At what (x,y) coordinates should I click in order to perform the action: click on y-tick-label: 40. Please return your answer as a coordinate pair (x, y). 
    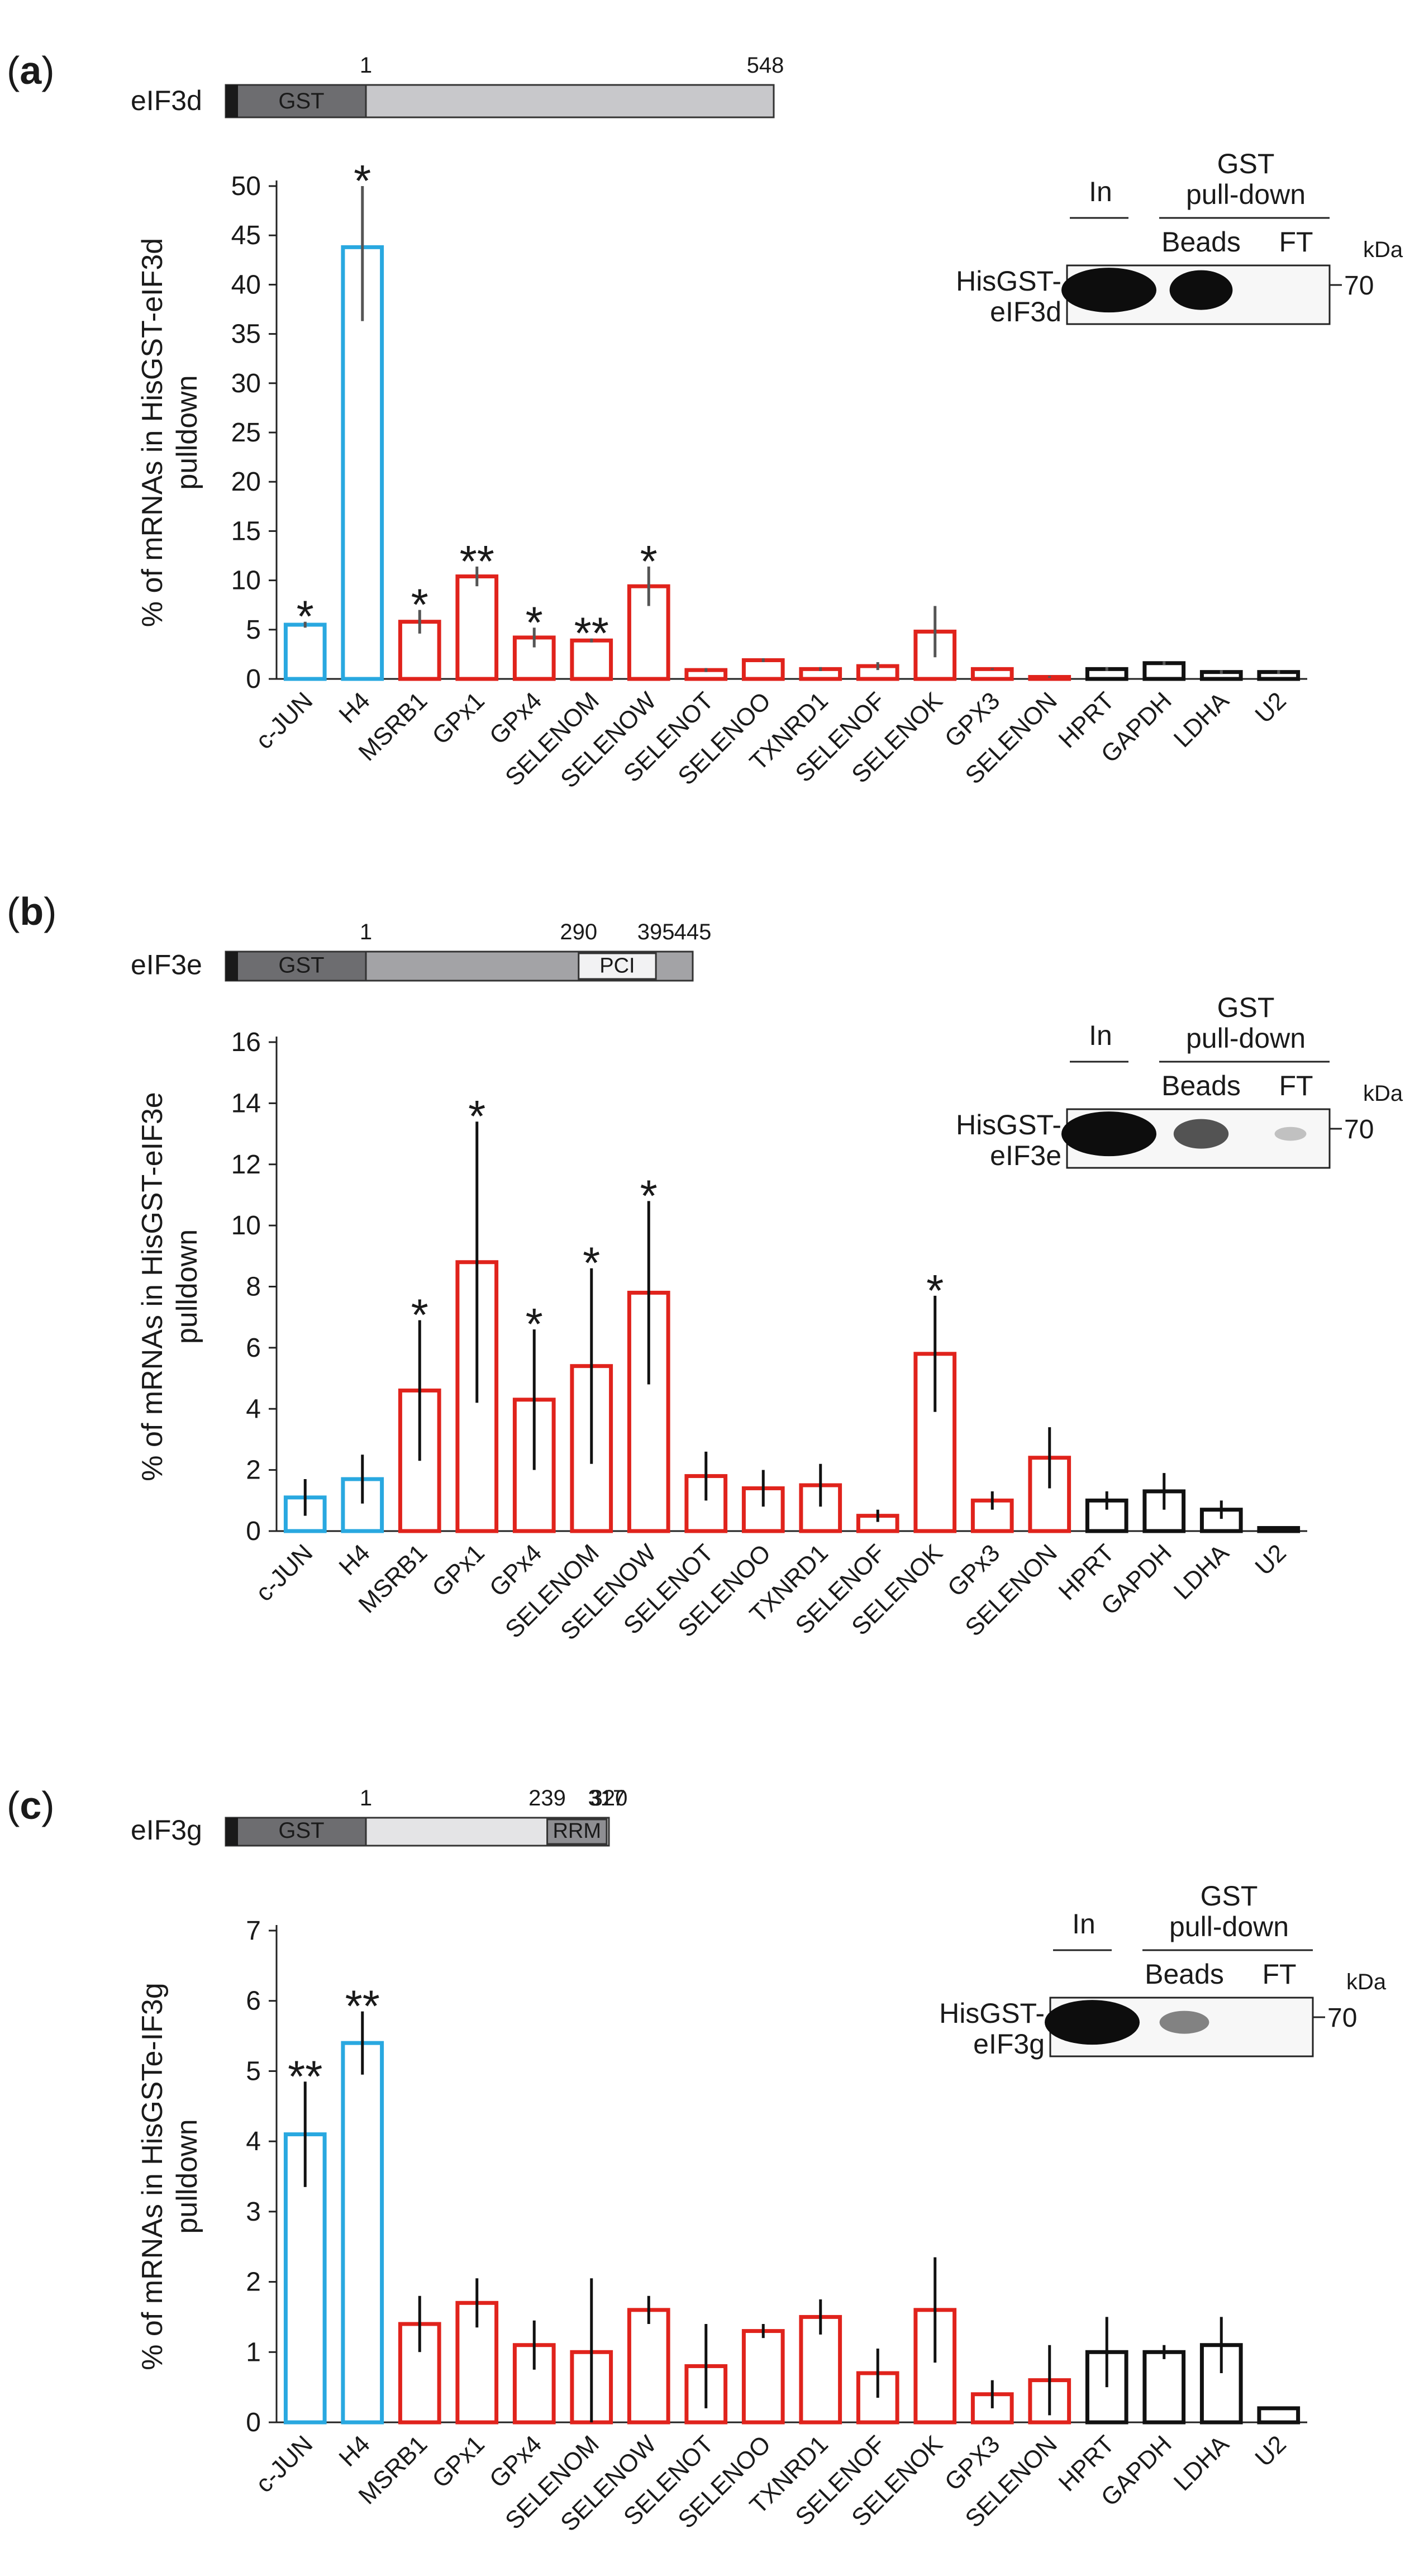
    Looking at the image, I should click on (246, 285).